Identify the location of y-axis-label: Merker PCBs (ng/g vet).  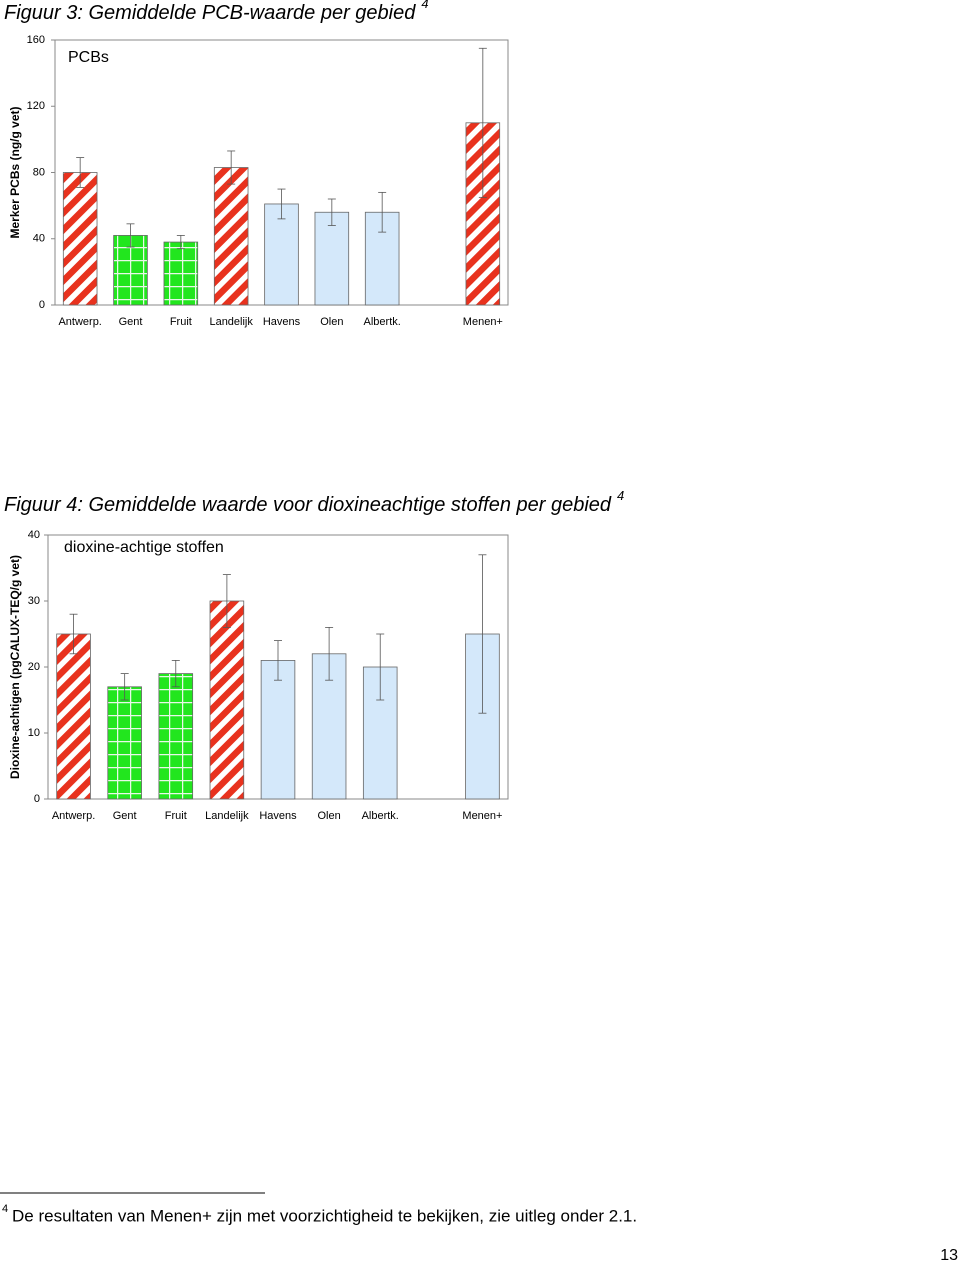
(15, 172).